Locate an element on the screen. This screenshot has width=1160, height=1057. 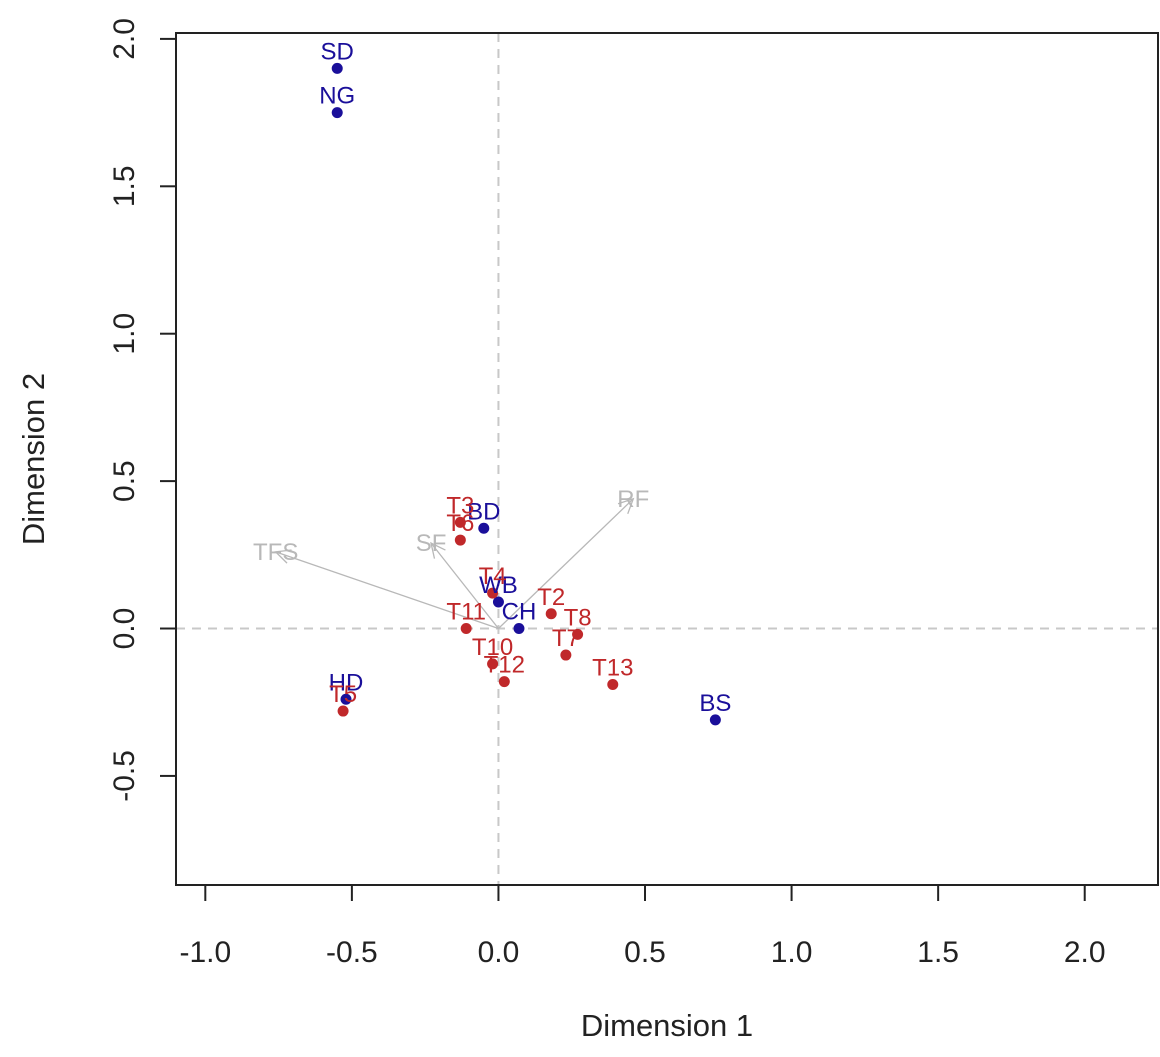
x-tick-label: 2.0 is located at coordinates (1085, 952).